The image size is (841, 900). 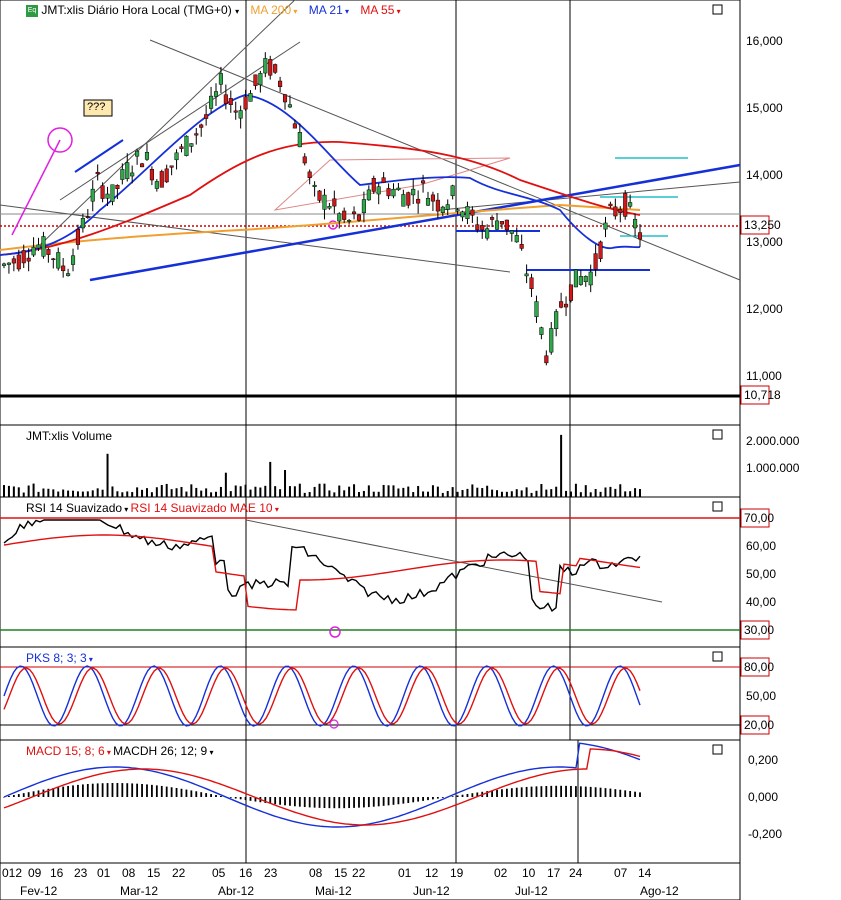 What do you see at coordinates (764, 175) in the screenshot?
I see `y-tick: 14,000` at bounding box center [764, 175].